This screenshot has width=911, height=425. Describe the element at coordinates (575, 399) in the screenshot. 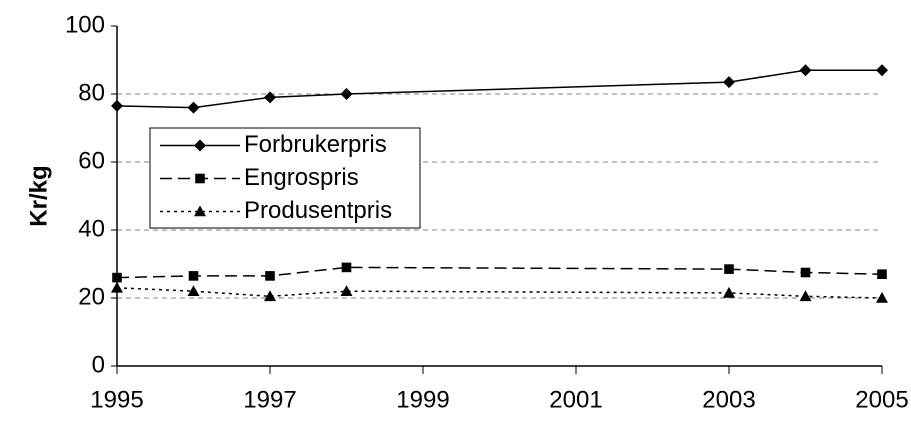

I see `x-tick-label: 2001` at that location.